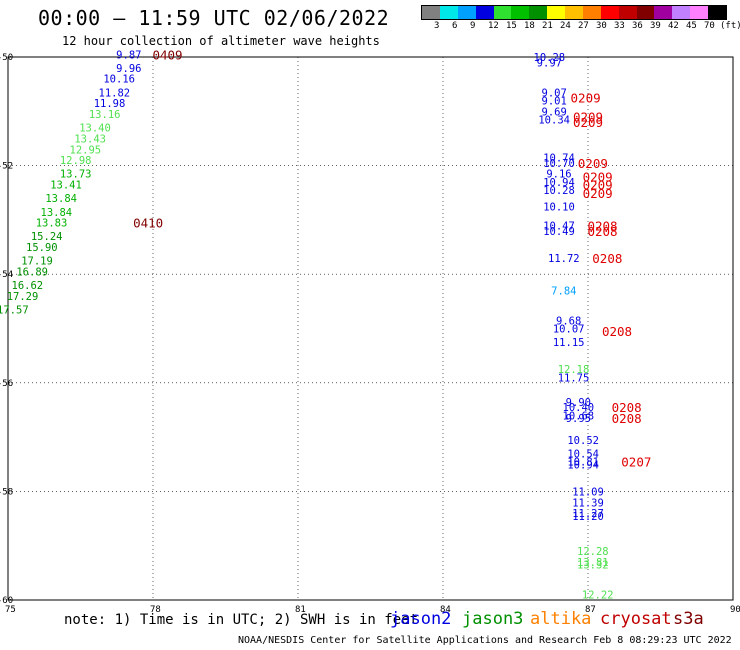 This screenshot has height=650, width=740. What do you see at coordinates (574, 378) in the screenshot?
I see `wave-height-point: 11.75` at bounding box center [574, 378].